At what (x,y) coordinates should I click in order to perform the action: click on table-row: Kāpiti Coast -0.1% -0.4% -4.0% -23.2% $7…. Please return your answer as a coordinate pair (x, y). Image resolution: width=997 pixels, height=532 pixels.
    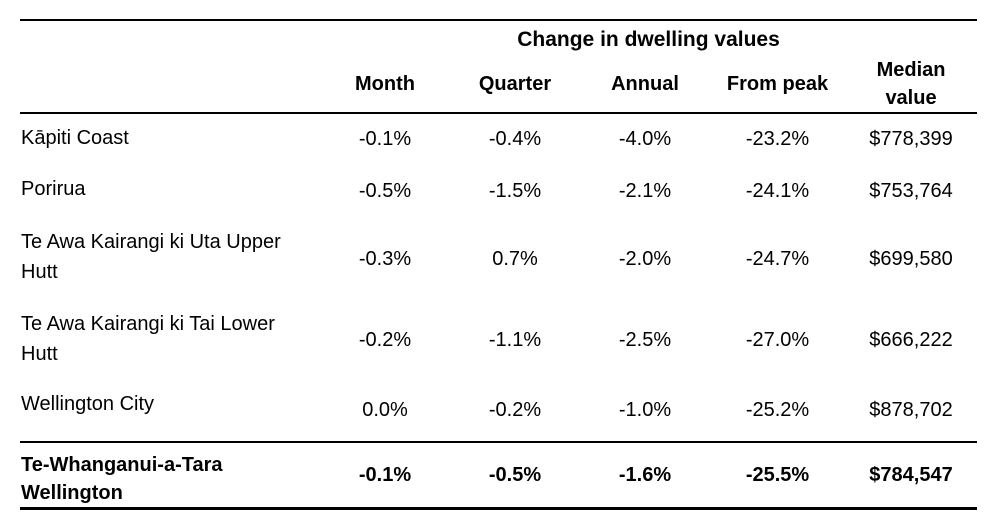
    Looking at the image, I should click on (498, 139).